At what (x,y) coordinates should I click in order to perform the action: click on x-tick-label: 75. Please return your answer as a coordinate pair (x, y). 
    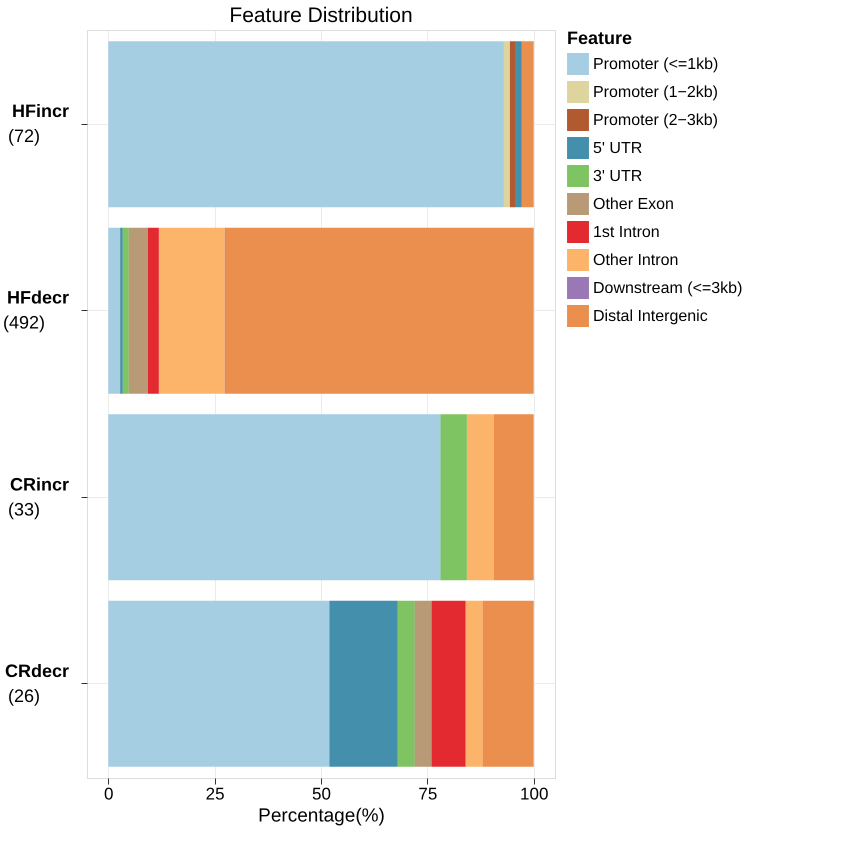
    Looking at the image, I should click on (428, 794).